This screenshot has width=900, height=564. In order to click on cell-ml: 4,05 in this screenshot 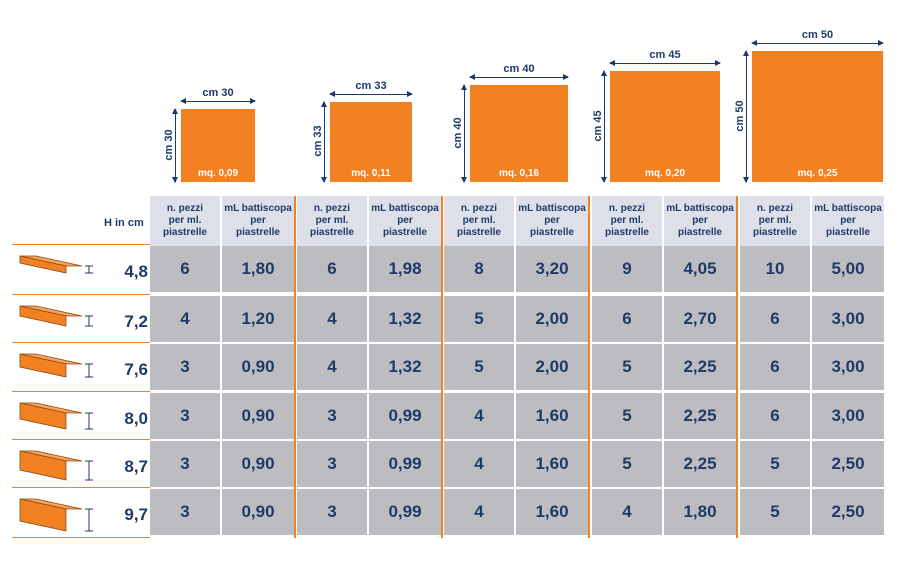, I will do `click(700, 269)`.